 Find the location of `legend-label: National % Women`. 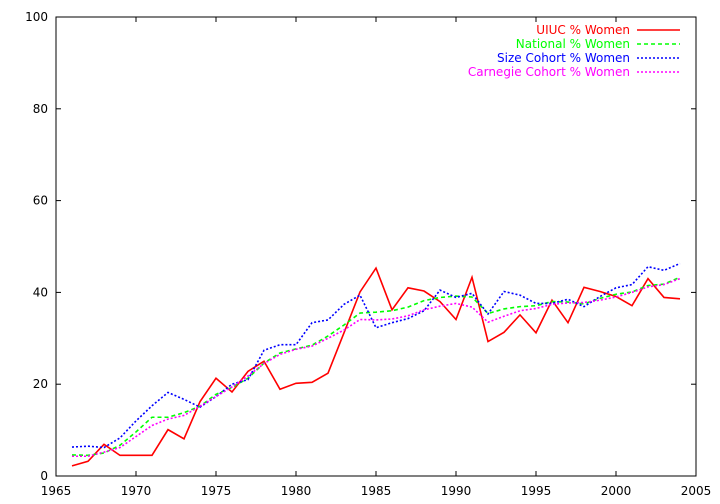

legend-label: National % Women is located at coordinates (573, 44).